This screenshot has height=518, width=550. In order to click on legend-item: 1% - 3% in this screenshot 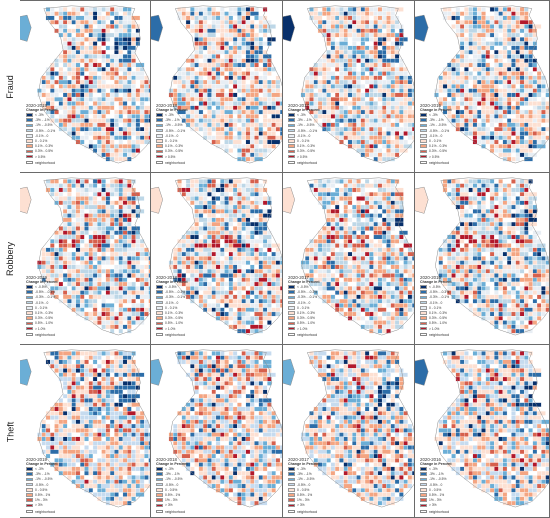, I will do `click(42, 500)`.